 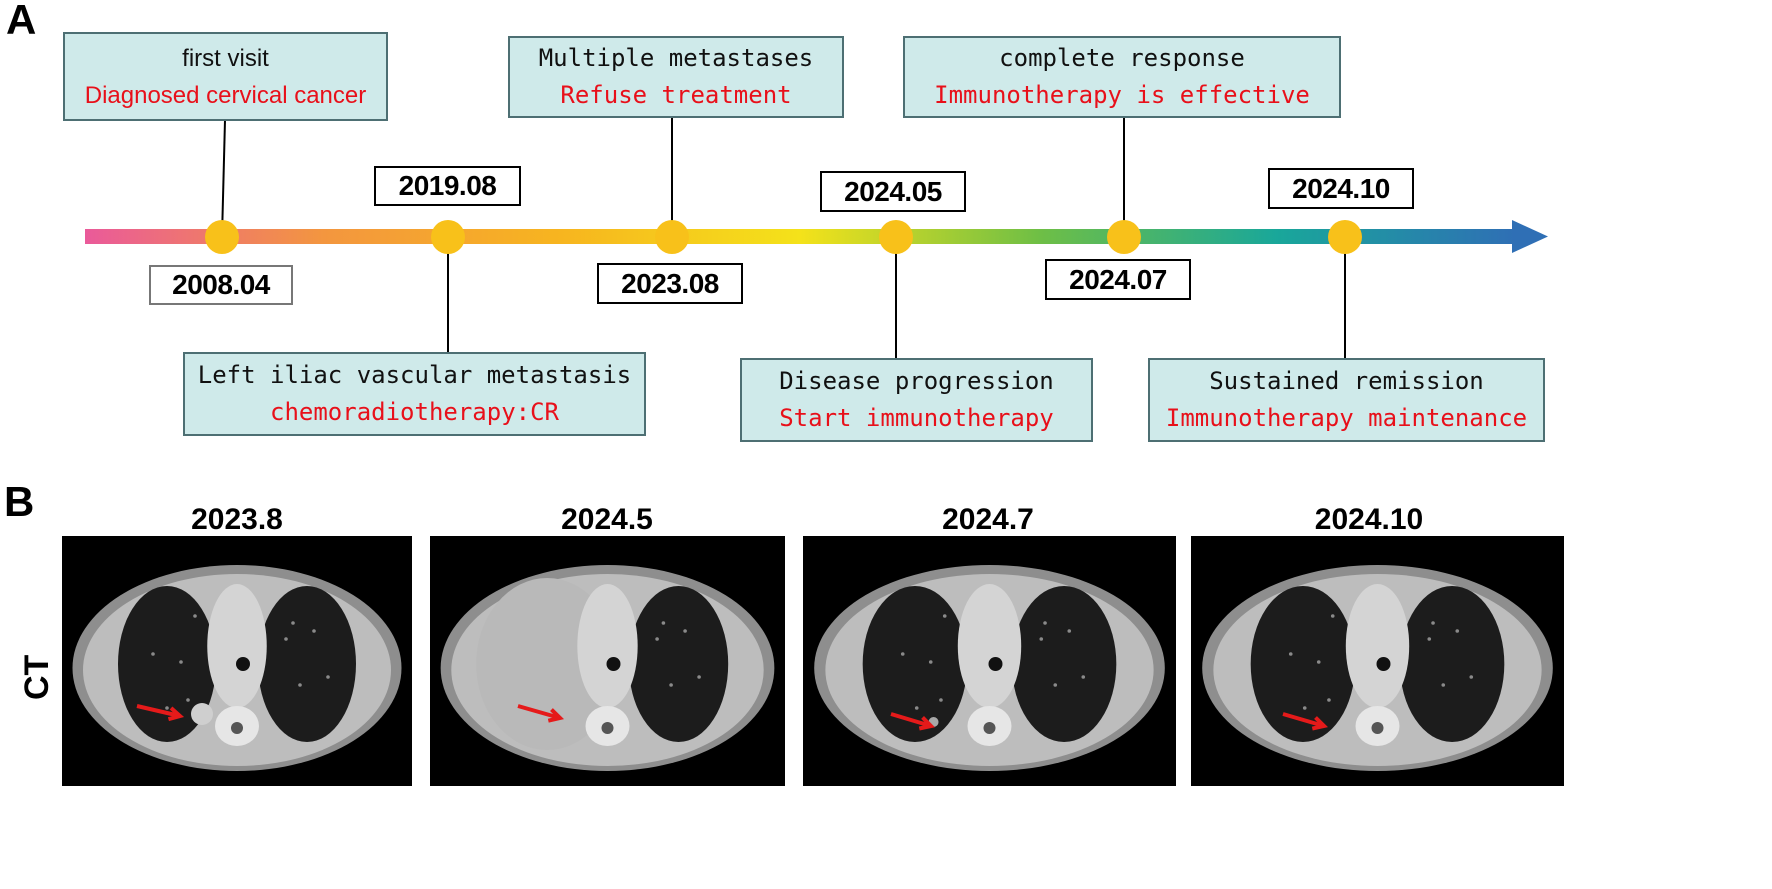 I want to click on timeline-arrow-head, so click(x=1530, y=236).